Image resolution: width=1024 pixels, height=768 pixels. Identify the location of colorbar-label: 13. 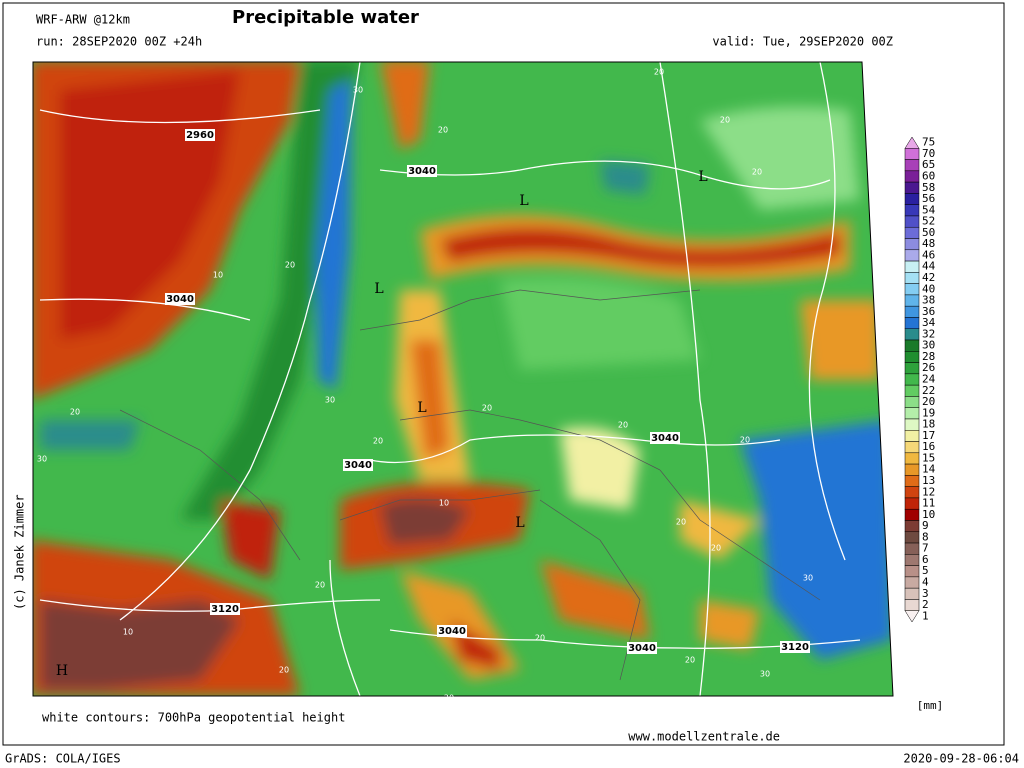
(928, 480).